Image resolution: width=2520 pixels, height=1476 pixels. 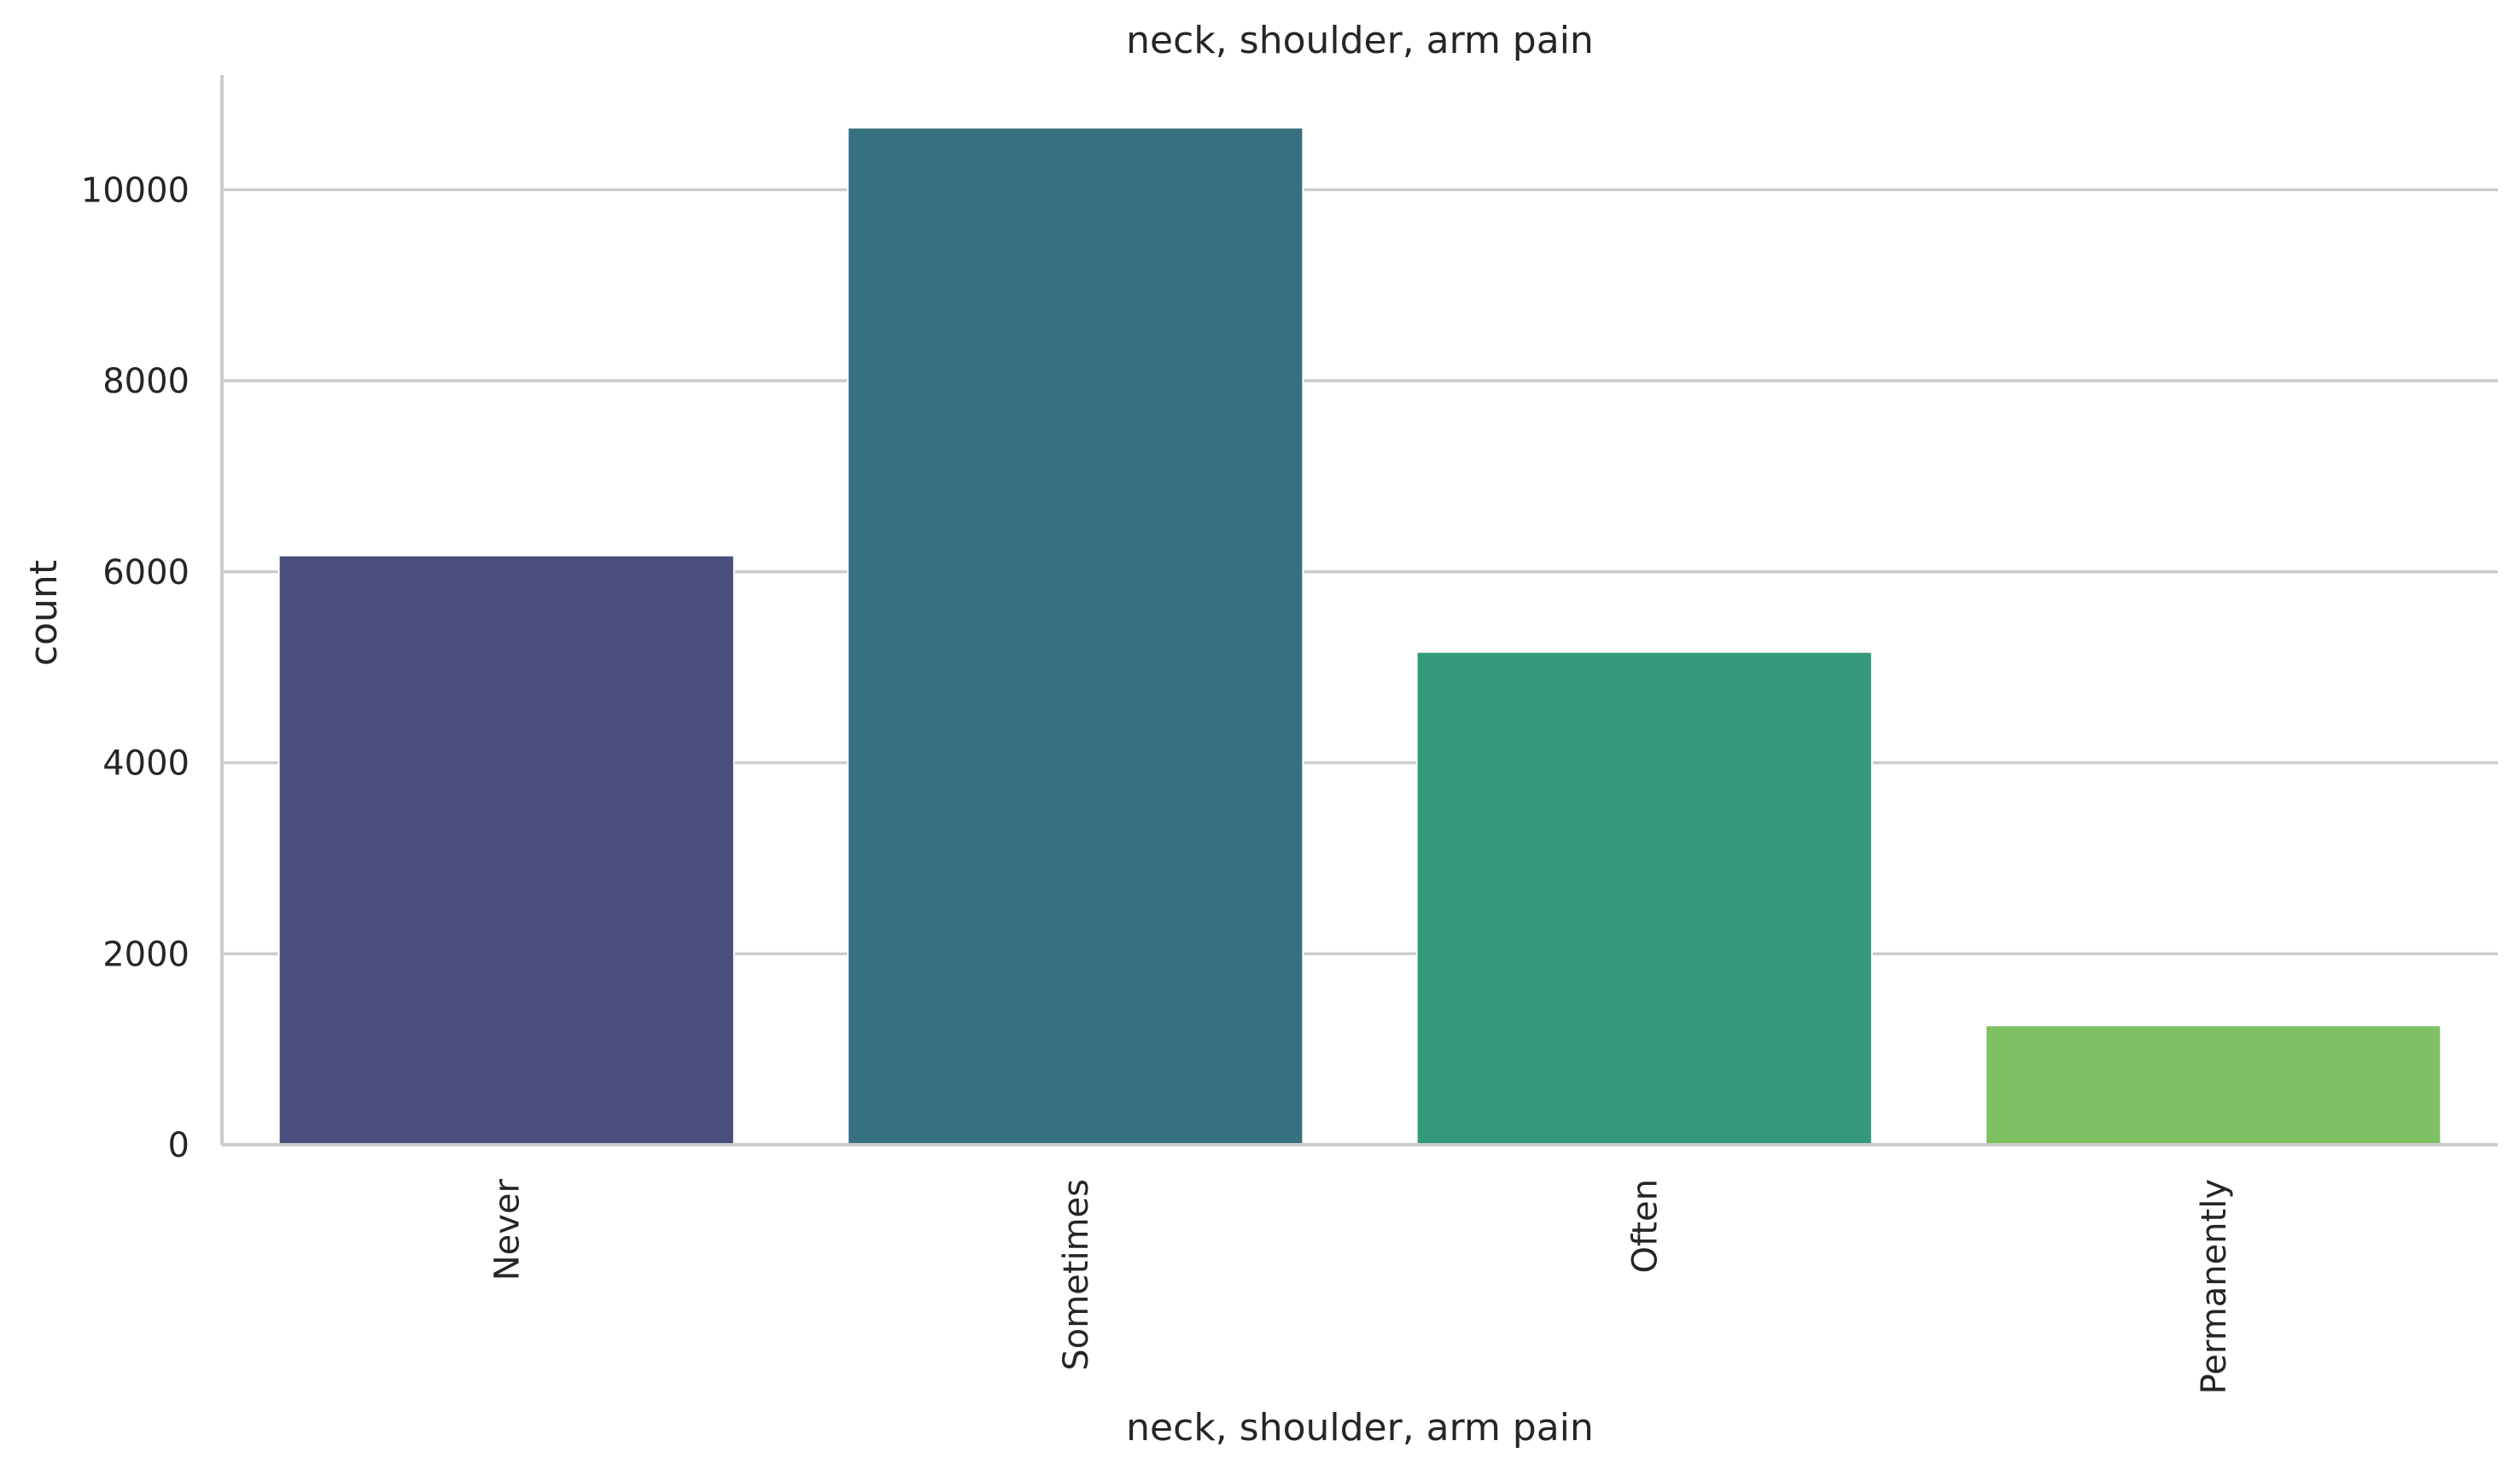 I want to click on chart-title: neck, shoulder, arm pain, so click(x=1360, y=40).